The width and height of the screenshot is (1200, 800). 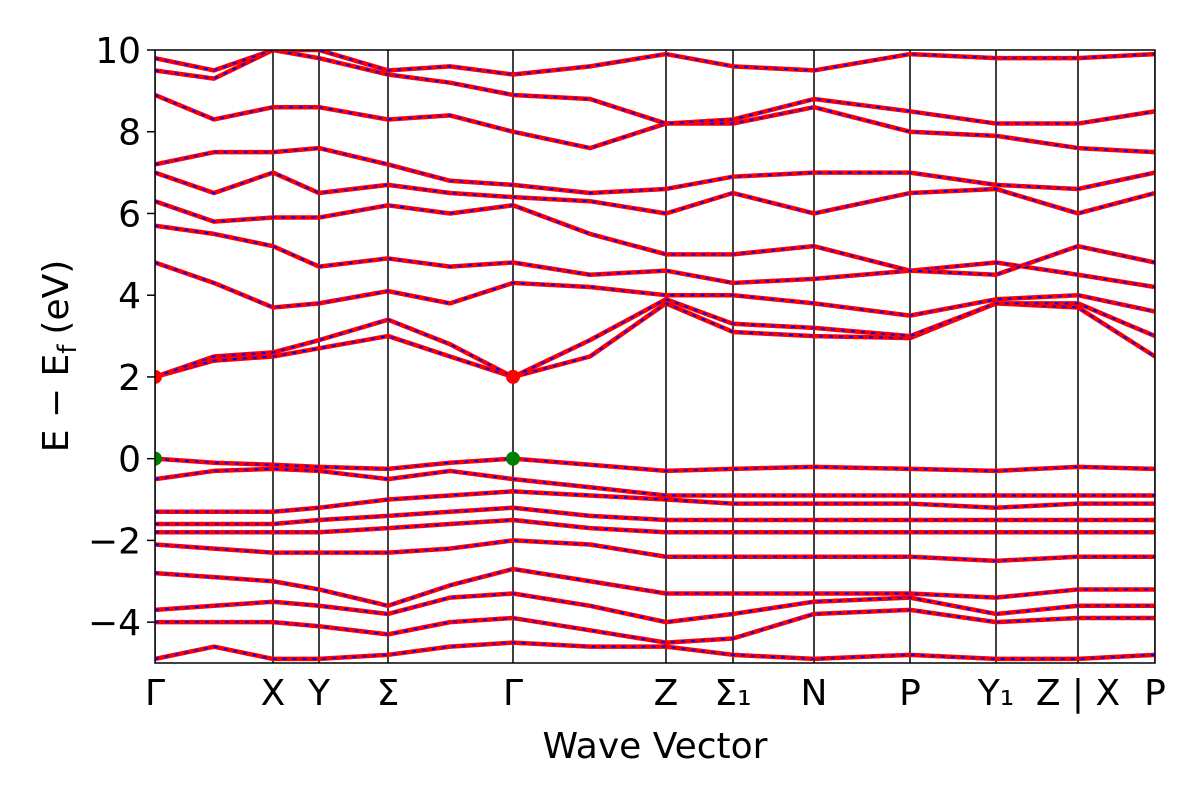 I want to click on y-tick-label: 10, so click(x=118, y=51).